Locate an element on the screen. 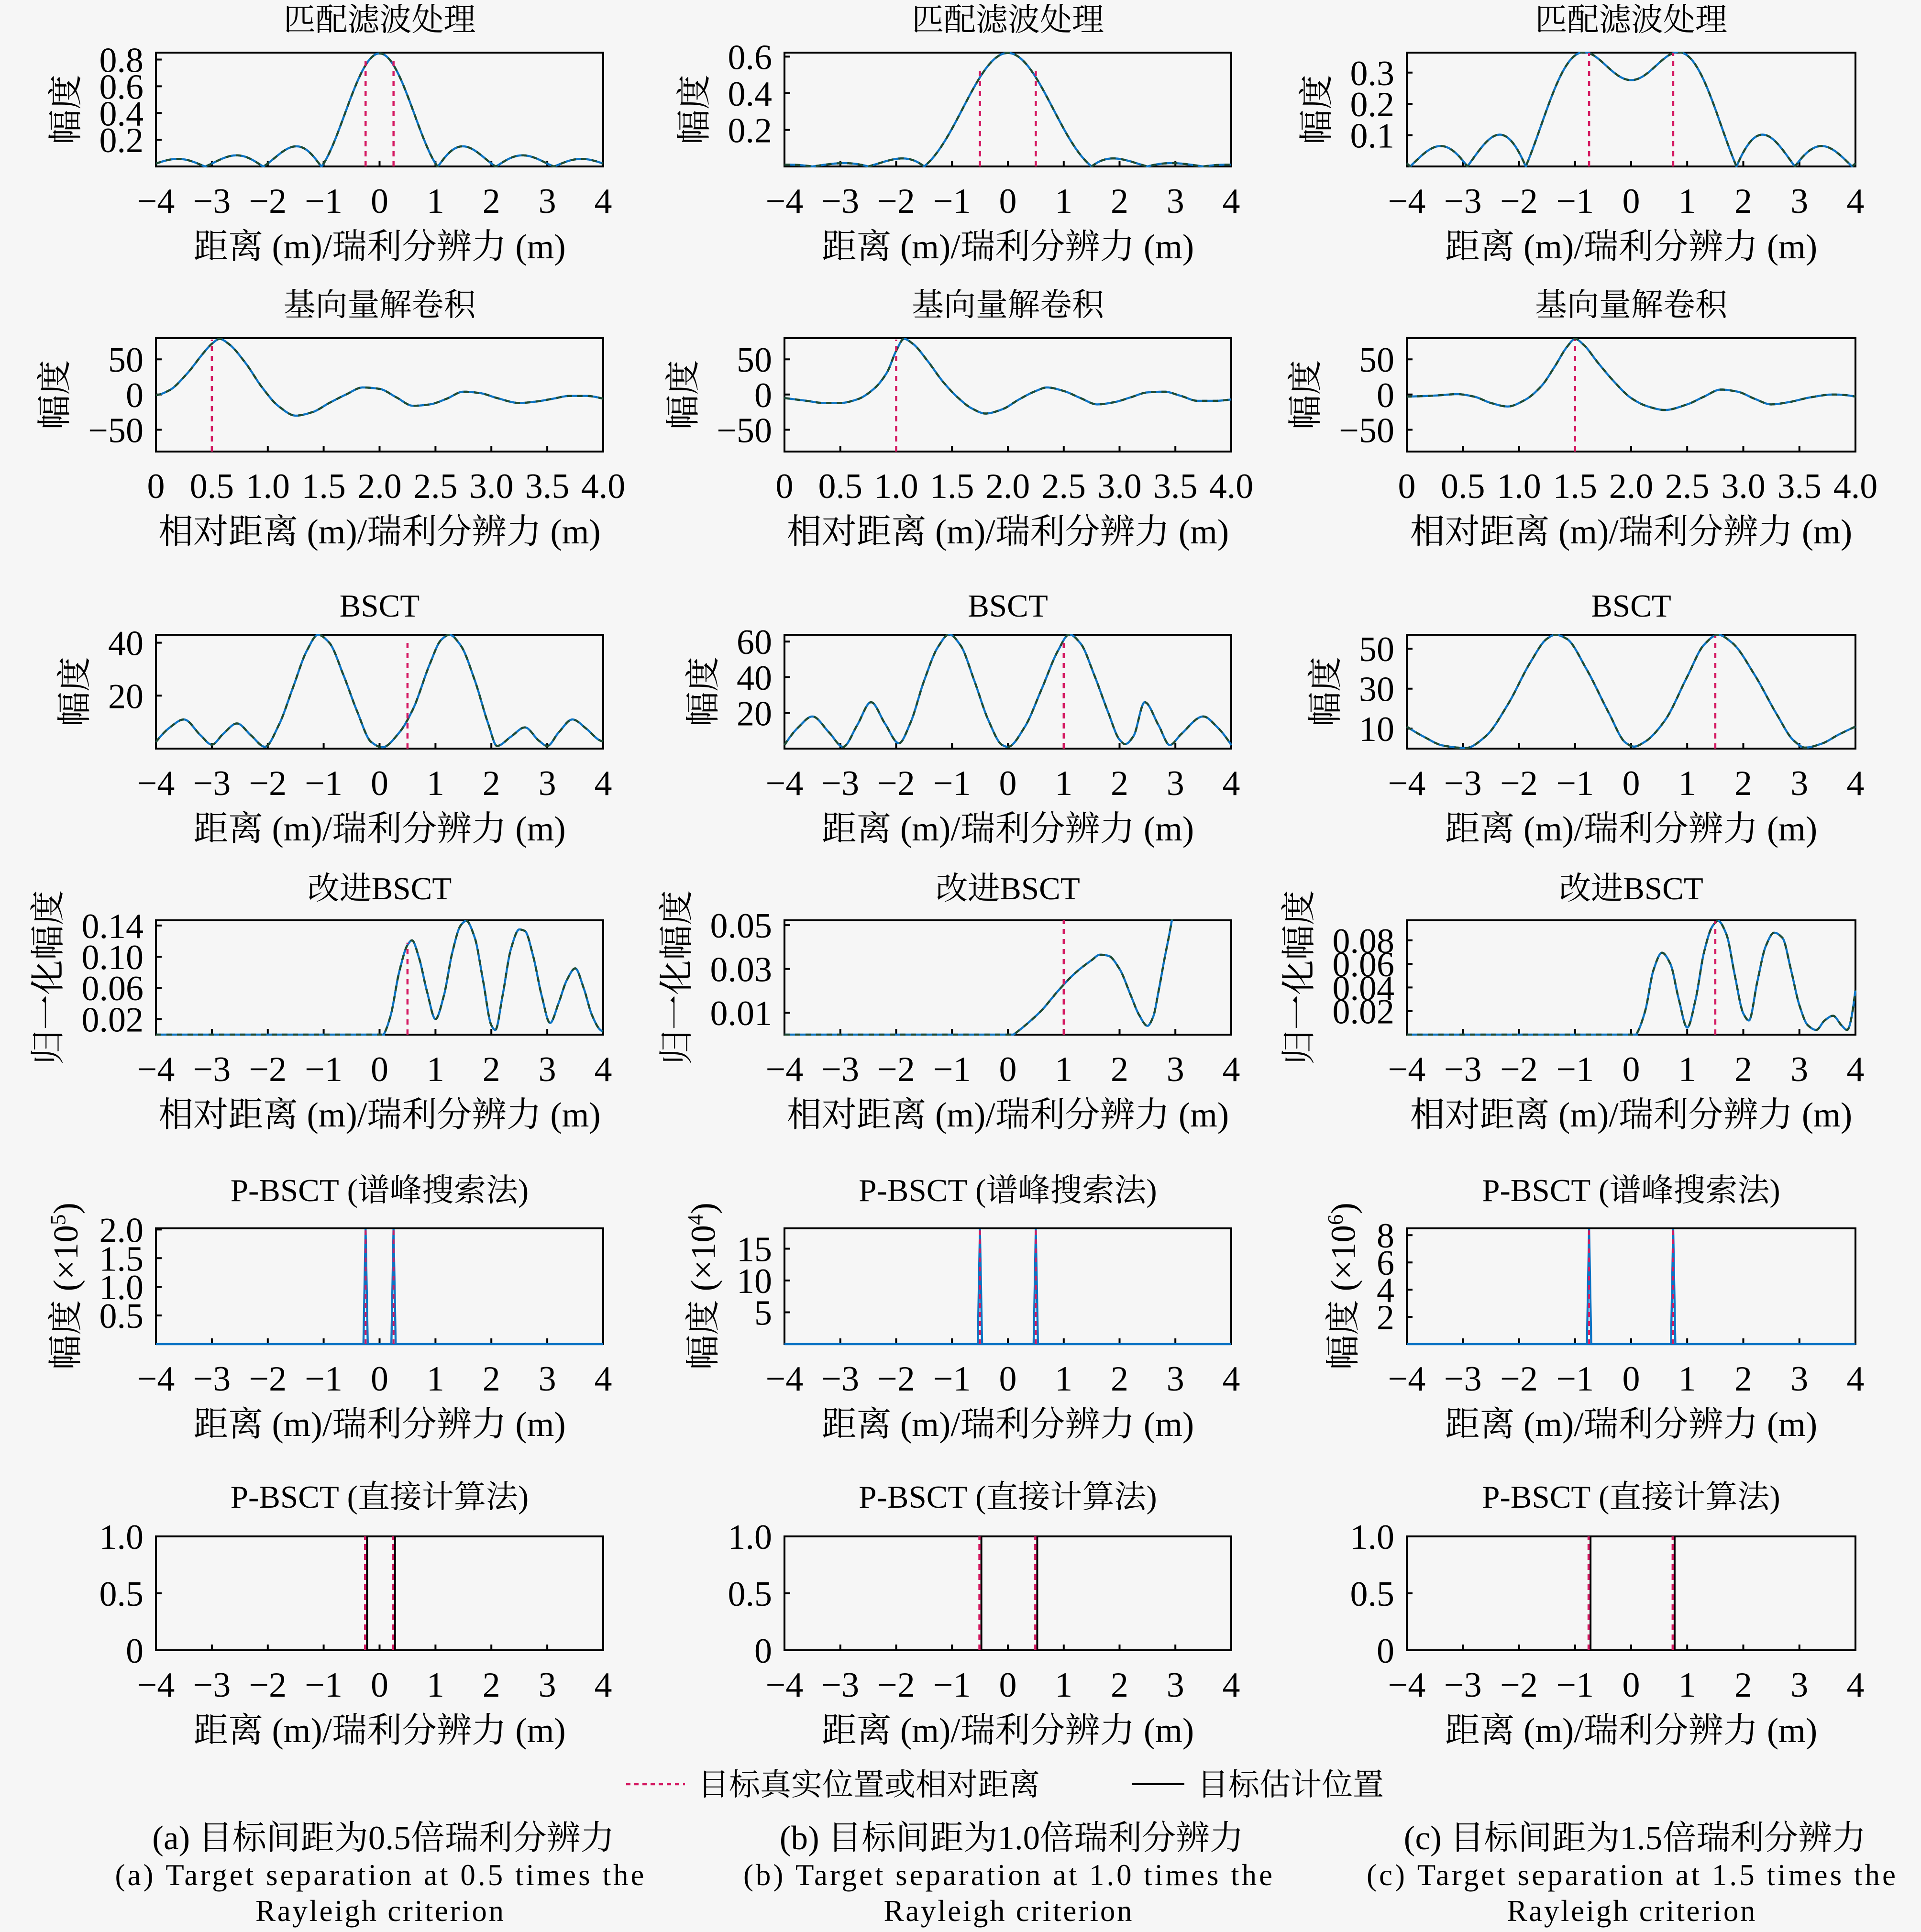 The width and height of the screenshot is (1921, 1932). svg-text: Rayleigh criterion is located at coordinates (1008, 1911).